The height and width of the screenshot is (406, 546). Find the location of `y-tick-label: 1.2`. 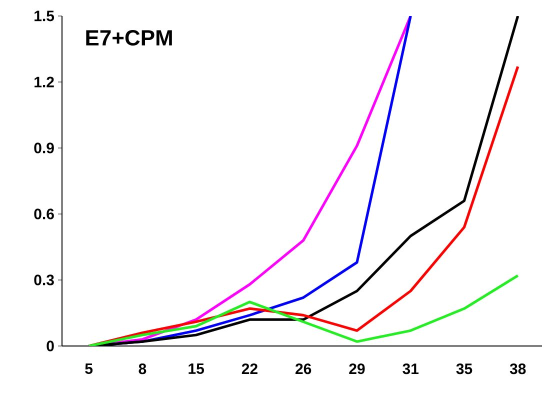

y-tick-label: 1.2 is located at coordinates (44, 82).